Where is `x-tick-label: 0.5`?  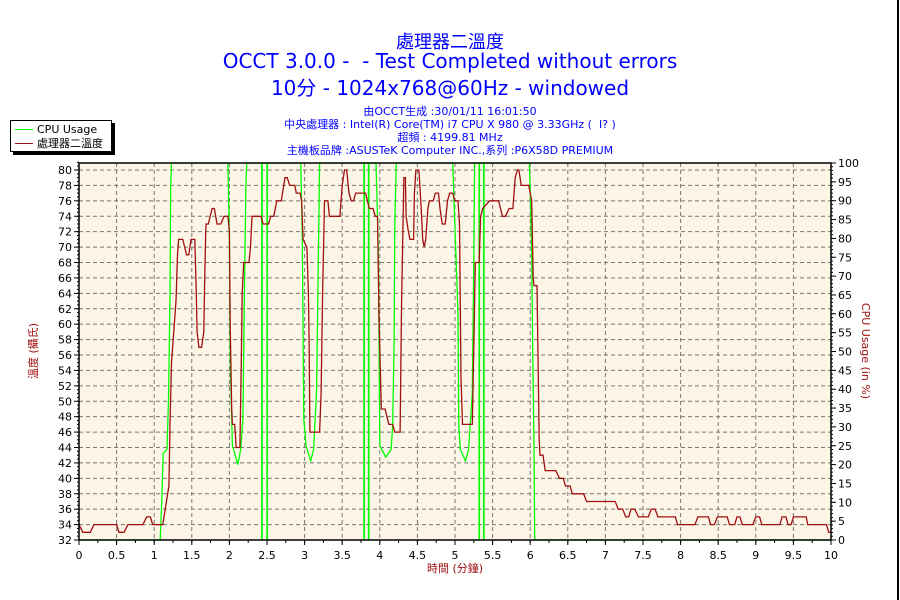 x-tick-label: 0.5 is located at coordinates (117, 555).